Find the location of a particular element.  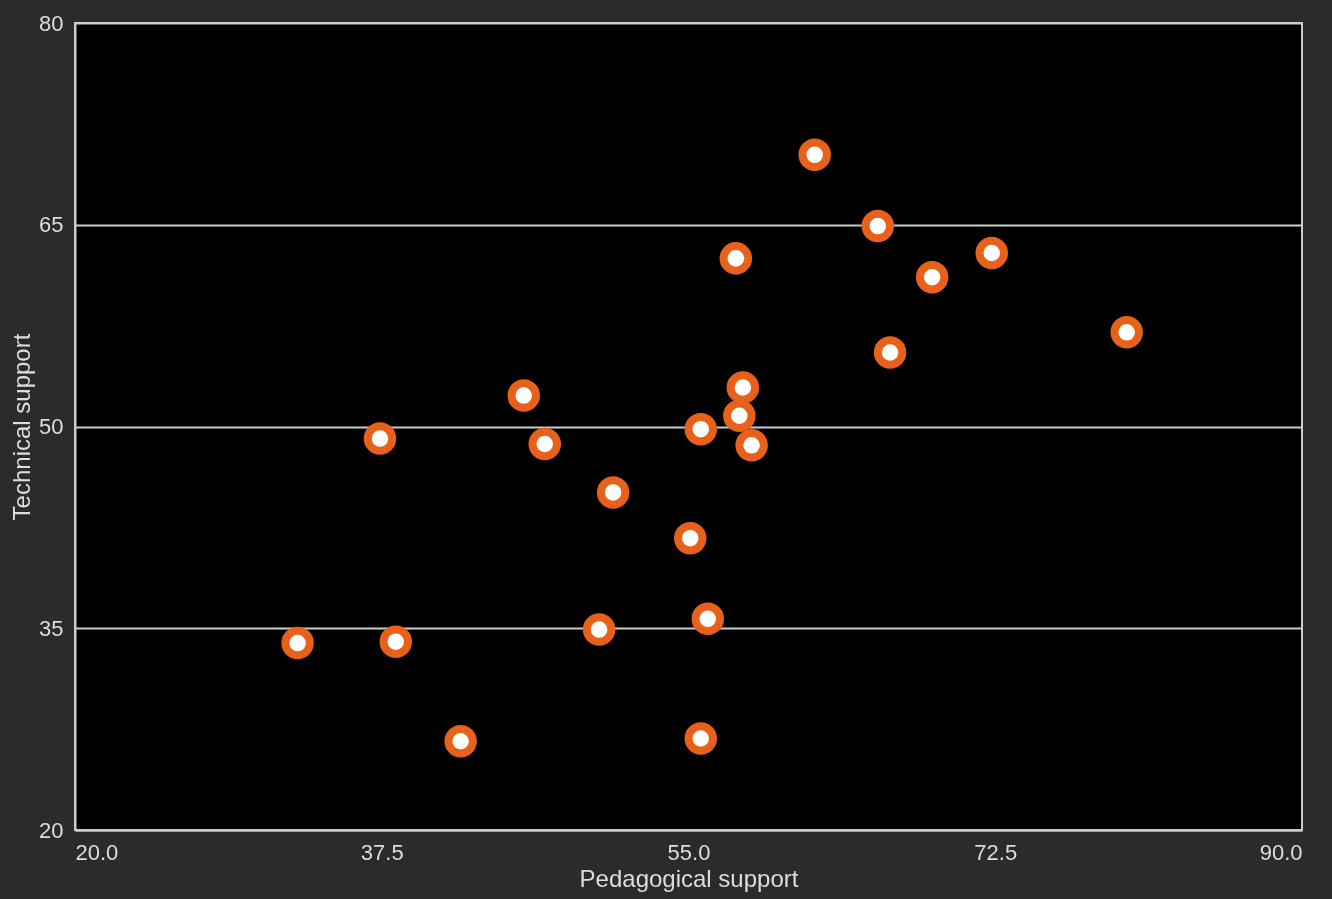

x-tick-label: 55.0 is located at coordinates (689, 852).